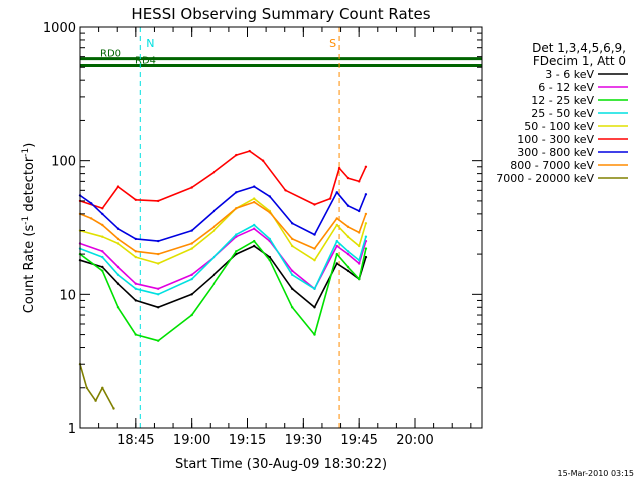 The width and height of the screenshot is (640, 480). I want to click on footer-timestamp: 15-Mar-2010 03:15, so click(596, 473).